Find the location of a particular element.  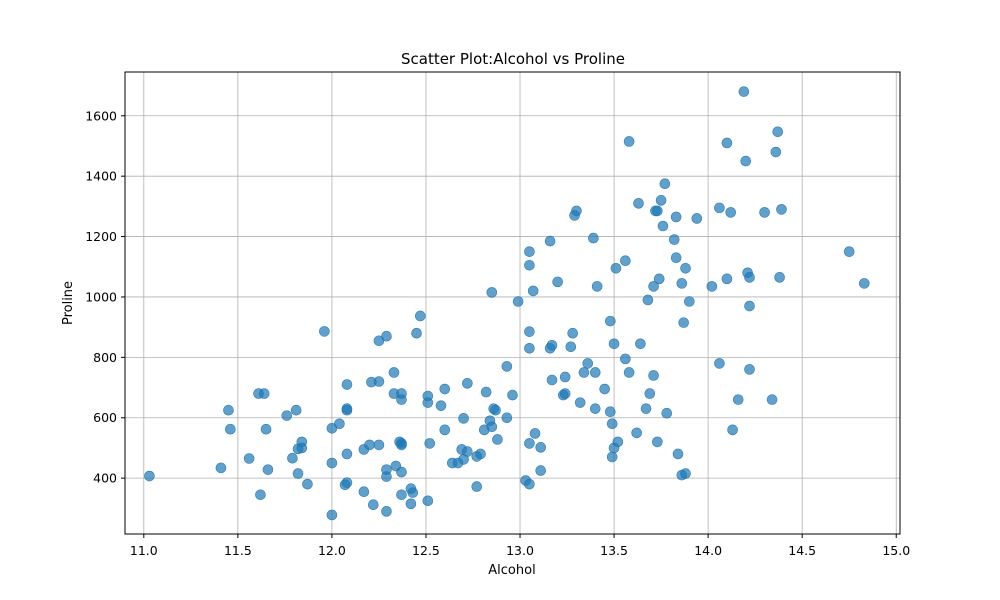

x-tick-label: 15.0 is located at coordinates (896, 550).